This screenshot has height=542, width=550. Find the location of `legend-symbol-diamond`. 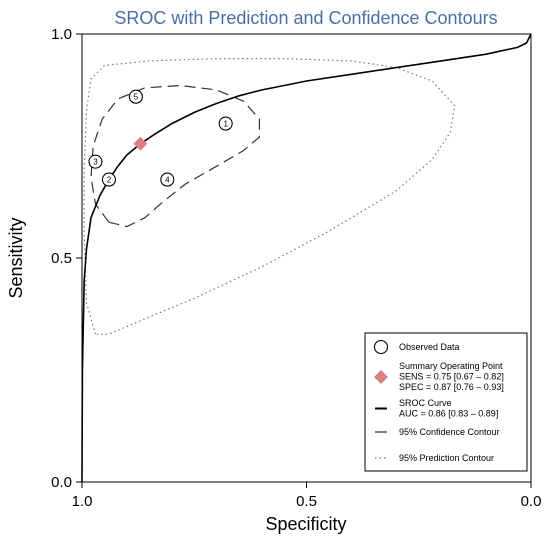

legend-symbol-diamond is located at coordinates (381, 377).